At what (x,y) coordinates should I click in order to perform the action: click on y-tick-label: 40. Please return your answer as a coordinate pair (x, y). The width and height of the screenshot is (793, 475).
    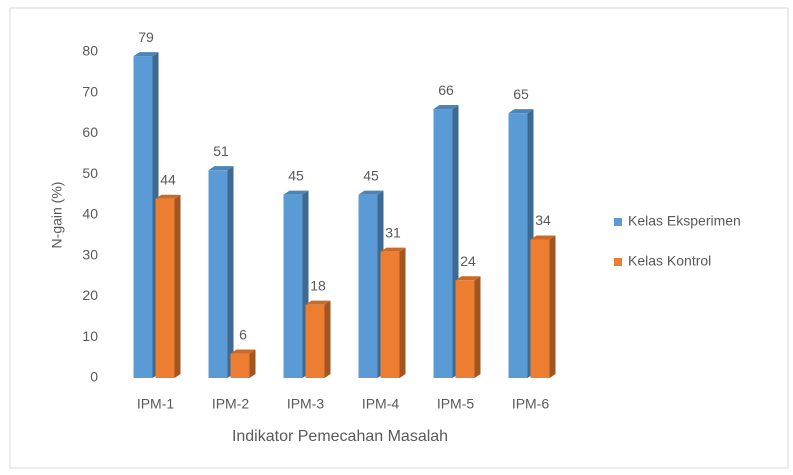
    Looking at the image, I should click on (90, 214).